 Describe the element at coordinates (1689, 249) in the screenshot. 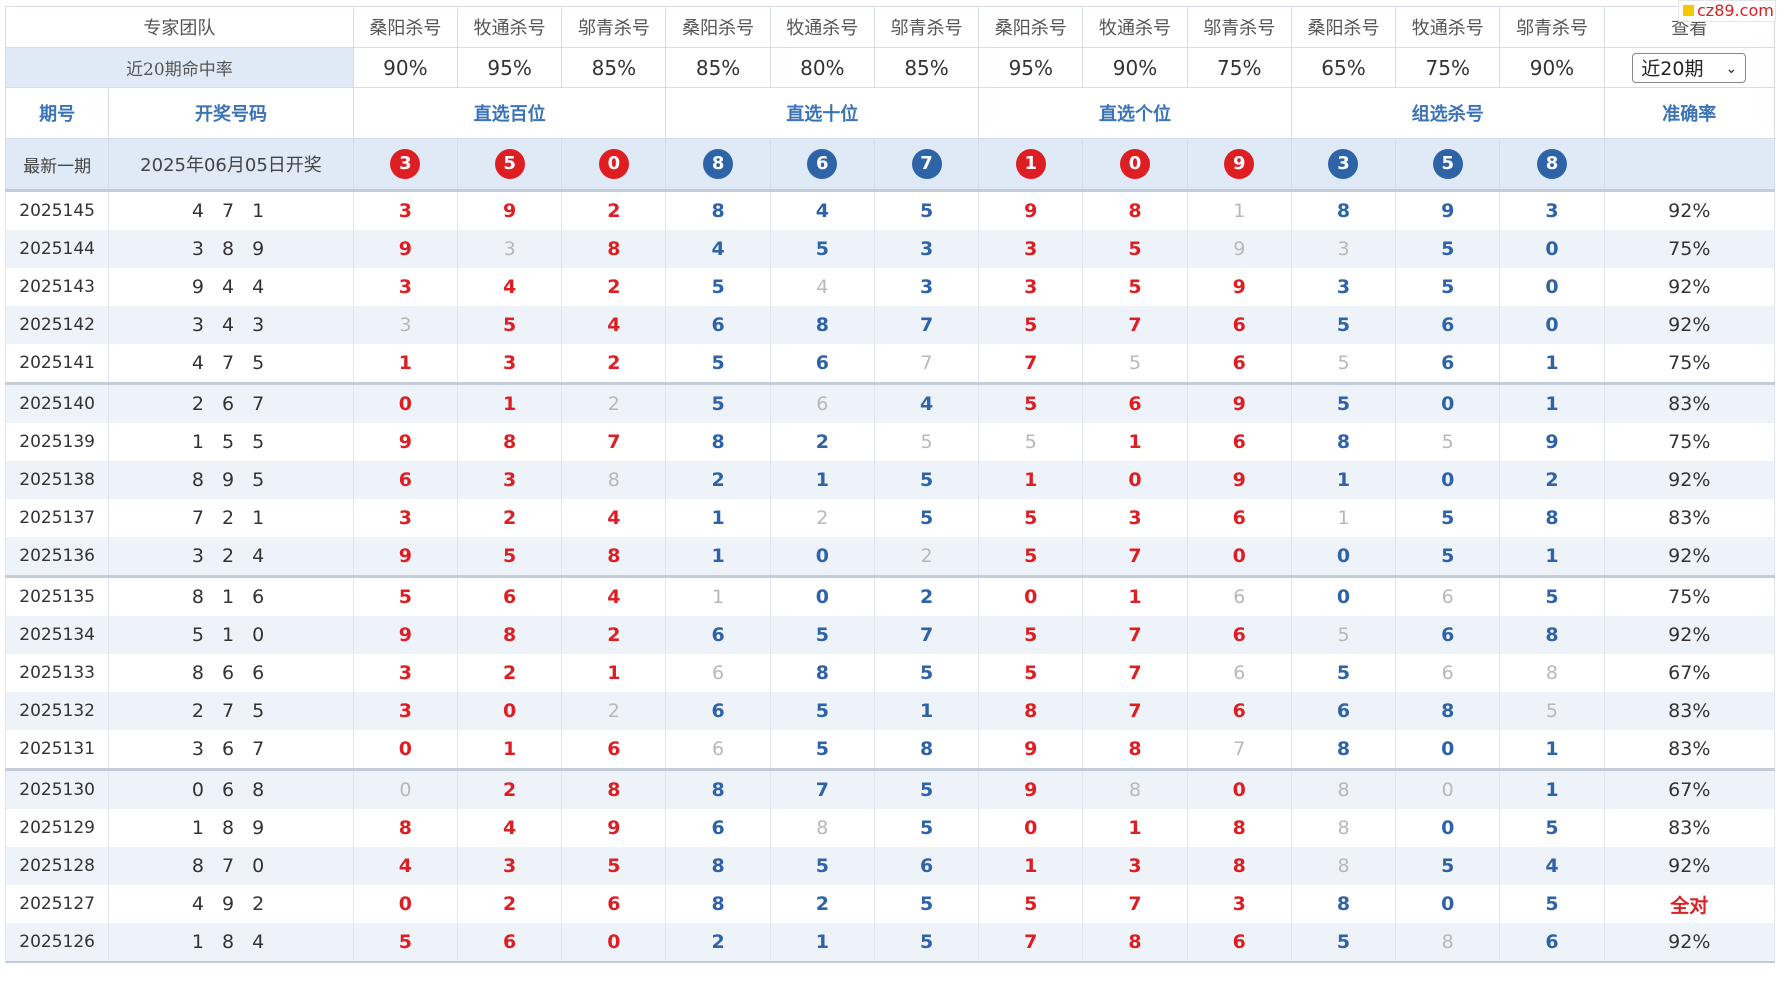

I see `accuracy-cell: 75%` at that location.